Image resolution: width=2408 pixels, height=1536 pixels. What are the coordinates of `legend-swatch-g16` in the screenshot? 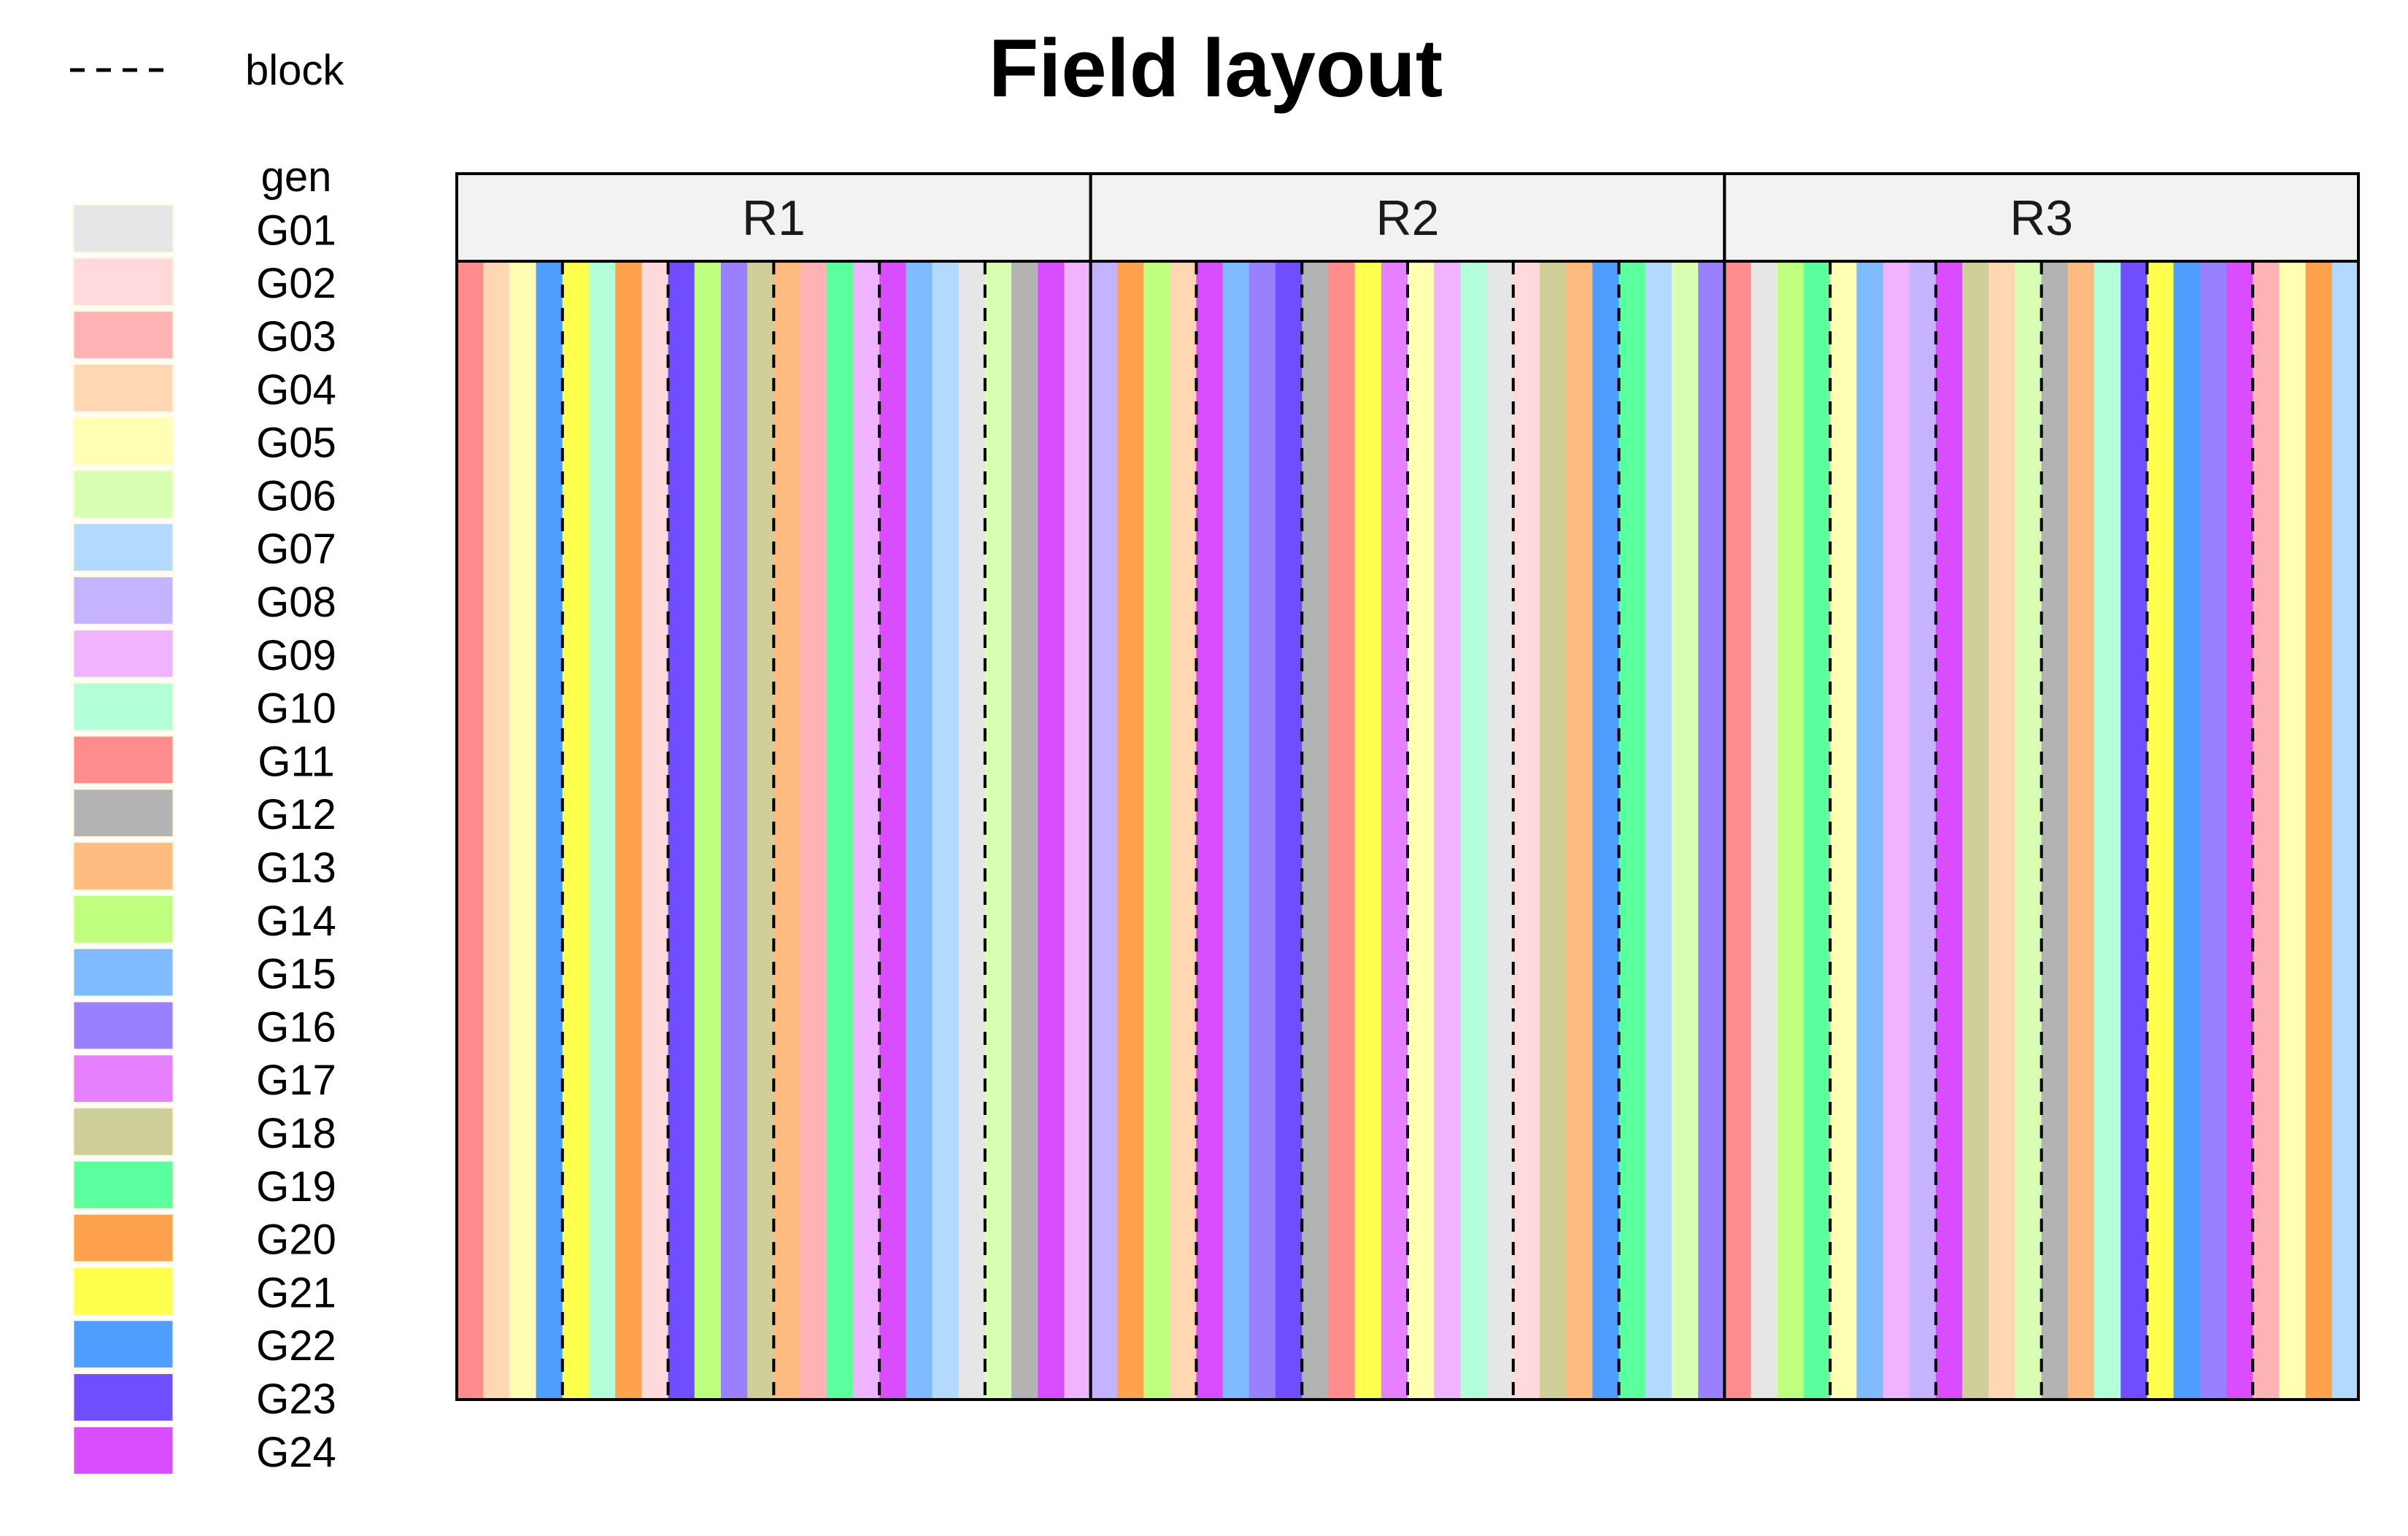 It's located at (123, 1025).